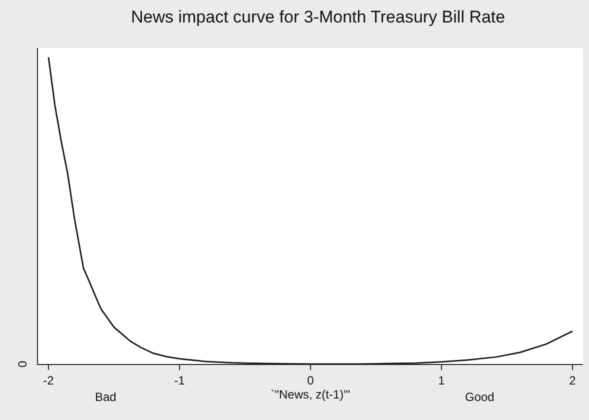  What do you see at coordinates (105, 397) in the screenshot?
I see `text: Bad` at bounding box center [105, 397].